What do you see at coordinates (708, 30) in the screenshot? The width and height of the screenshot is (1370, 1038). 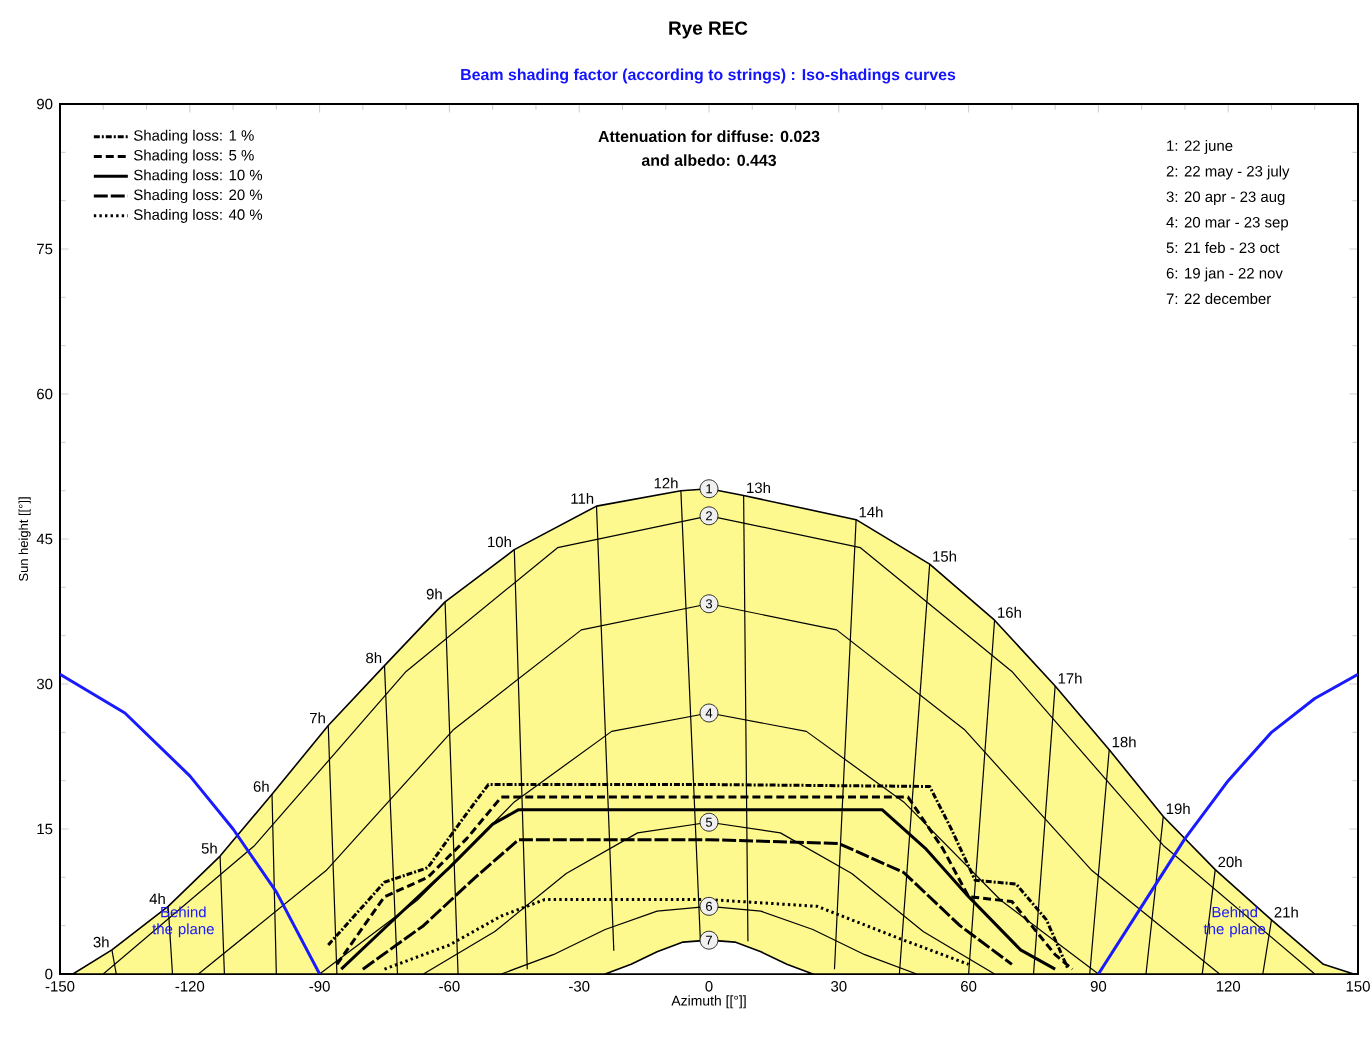 I see `chart-title: Rye REC` at bounding box center [708, 30].